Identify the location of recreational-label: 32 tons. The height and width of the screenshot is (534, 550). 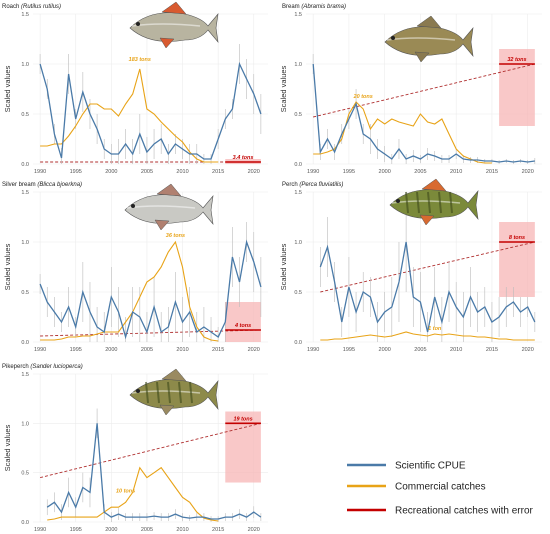
(516, 60).